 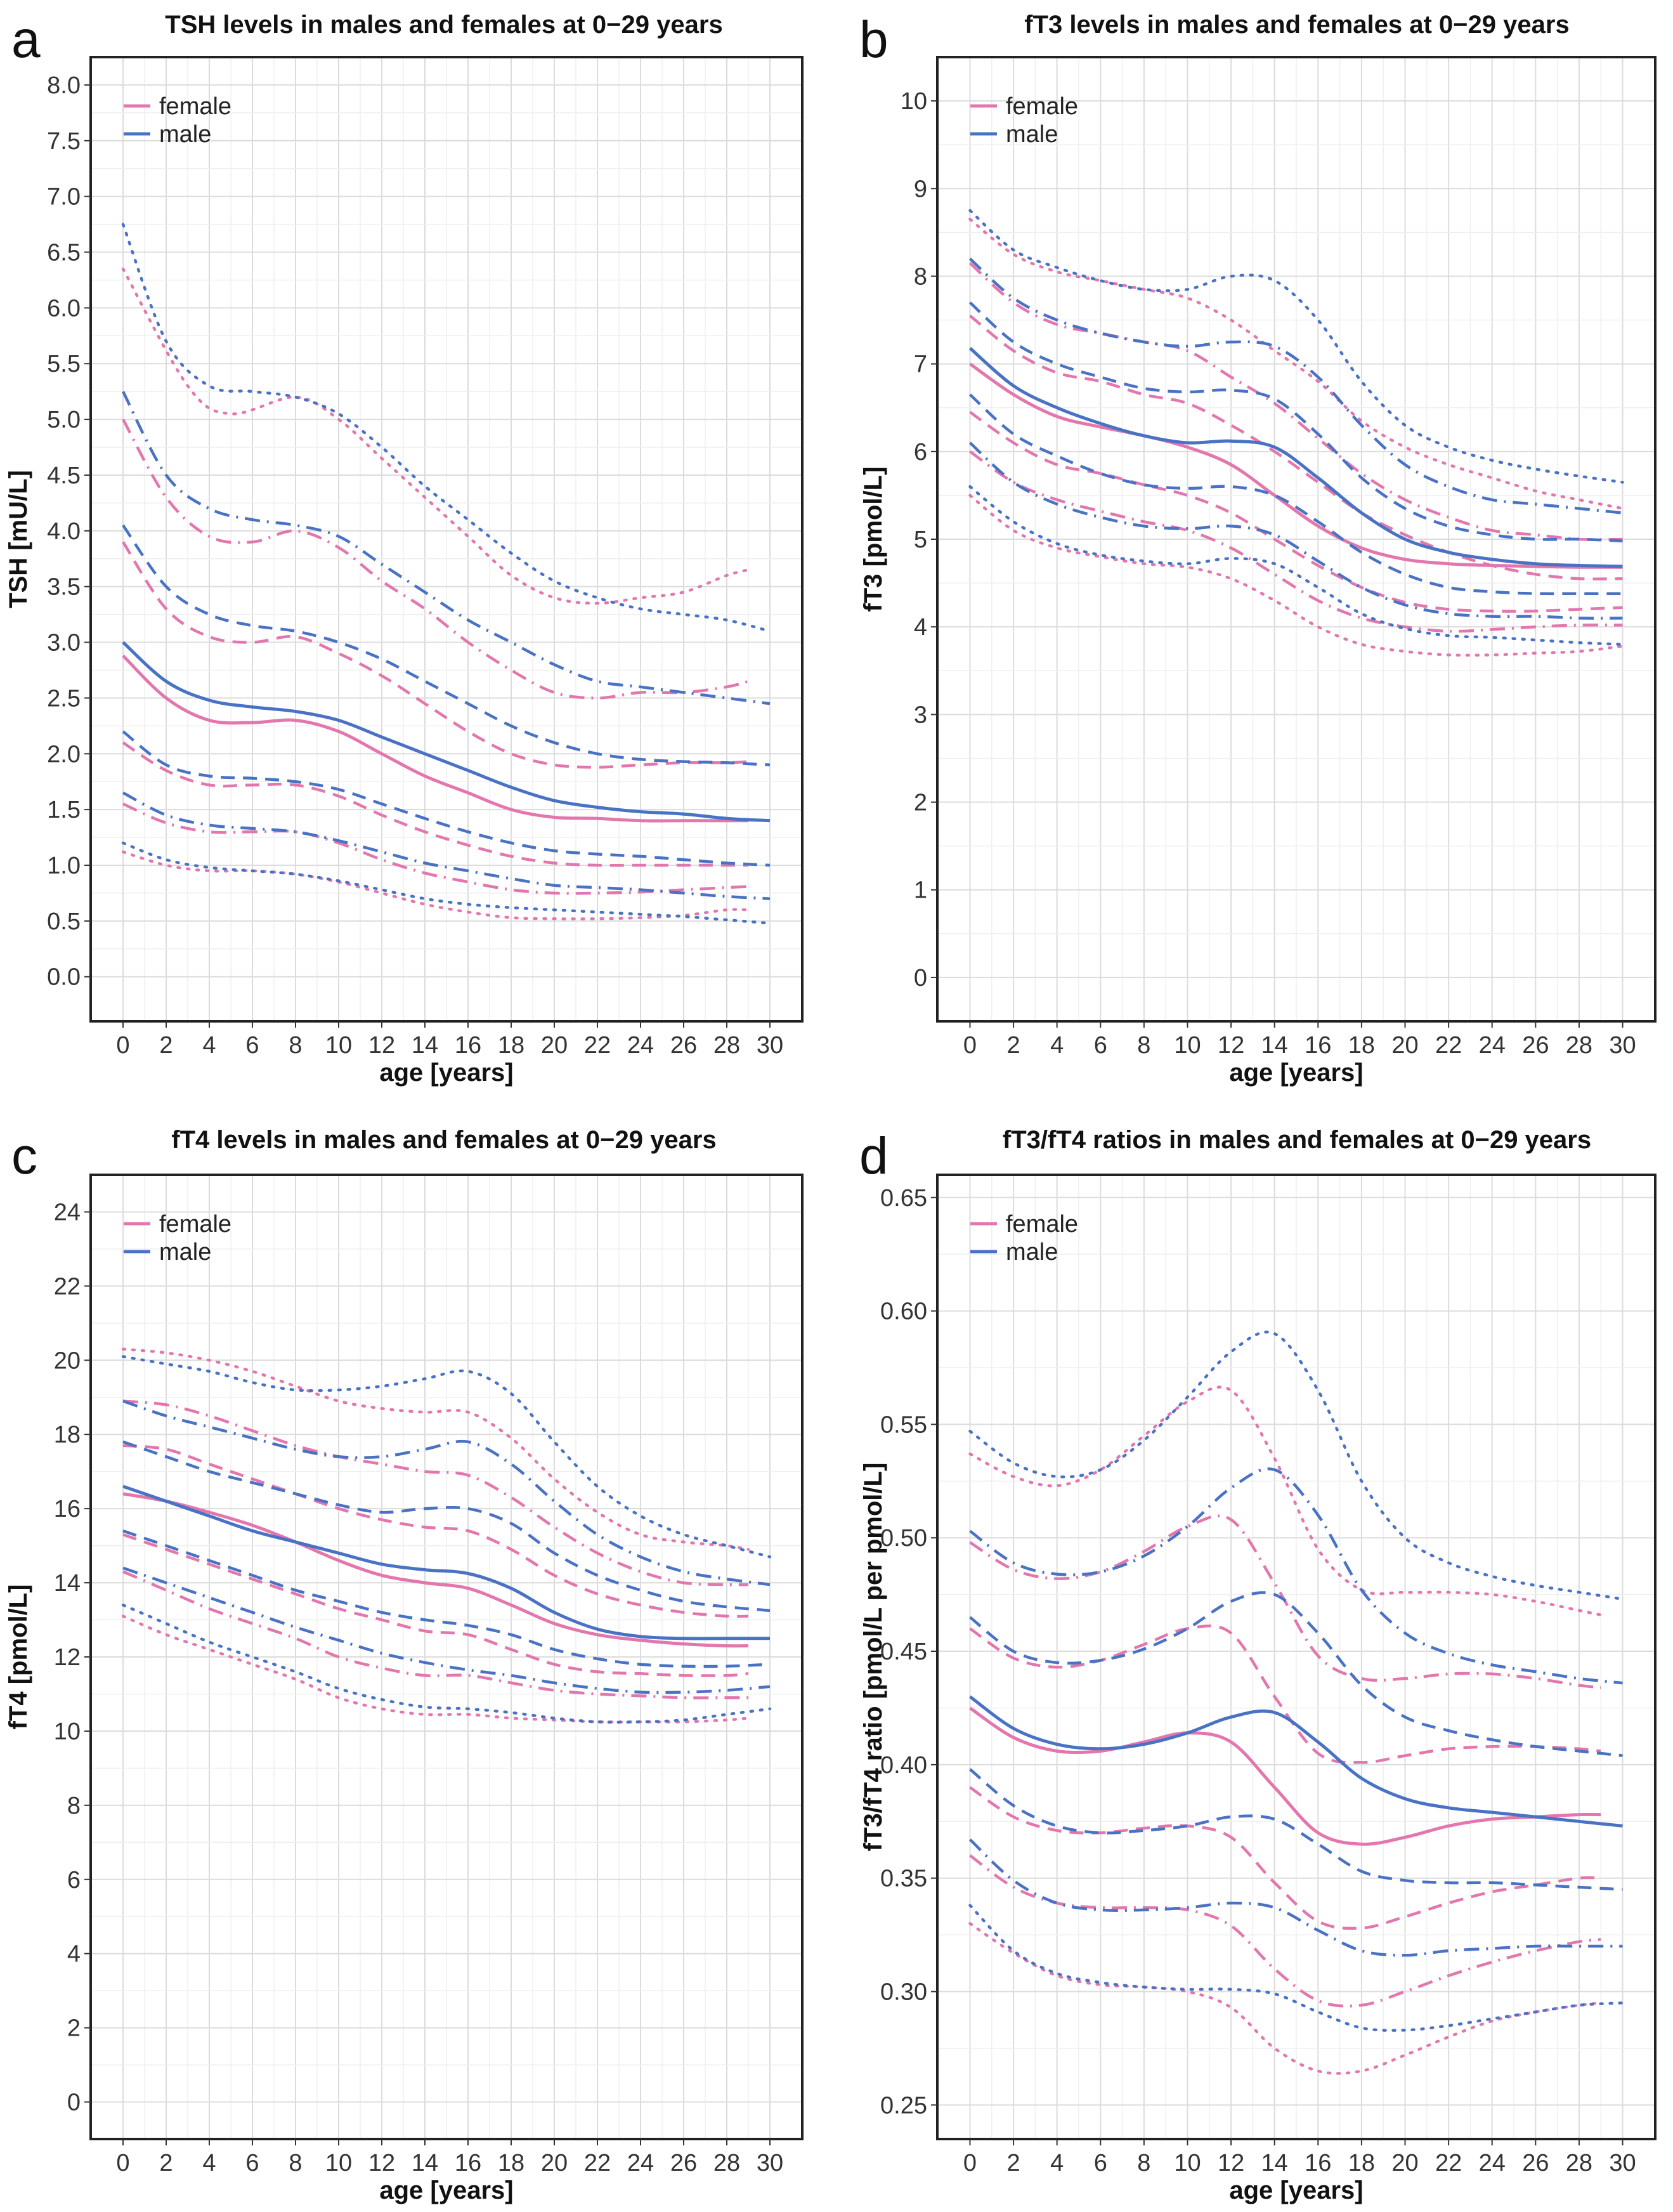 What do you see at coordinates (64, 978) in the screenshot?
I see `y-tick-label: 0.0` at bounding box center [64, 978].